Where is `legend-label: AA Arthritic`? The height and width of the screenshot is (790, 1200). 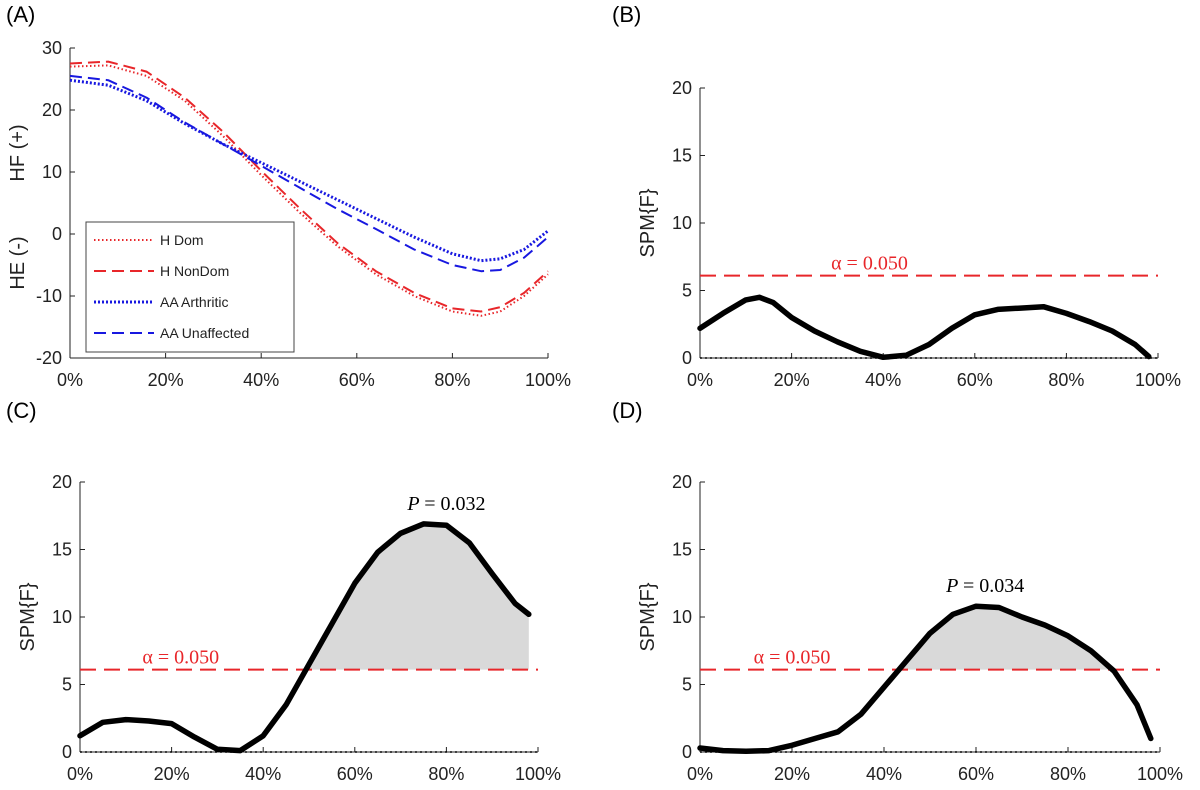 legend-label: AA Arthritic is located at coordinates (194, 302).